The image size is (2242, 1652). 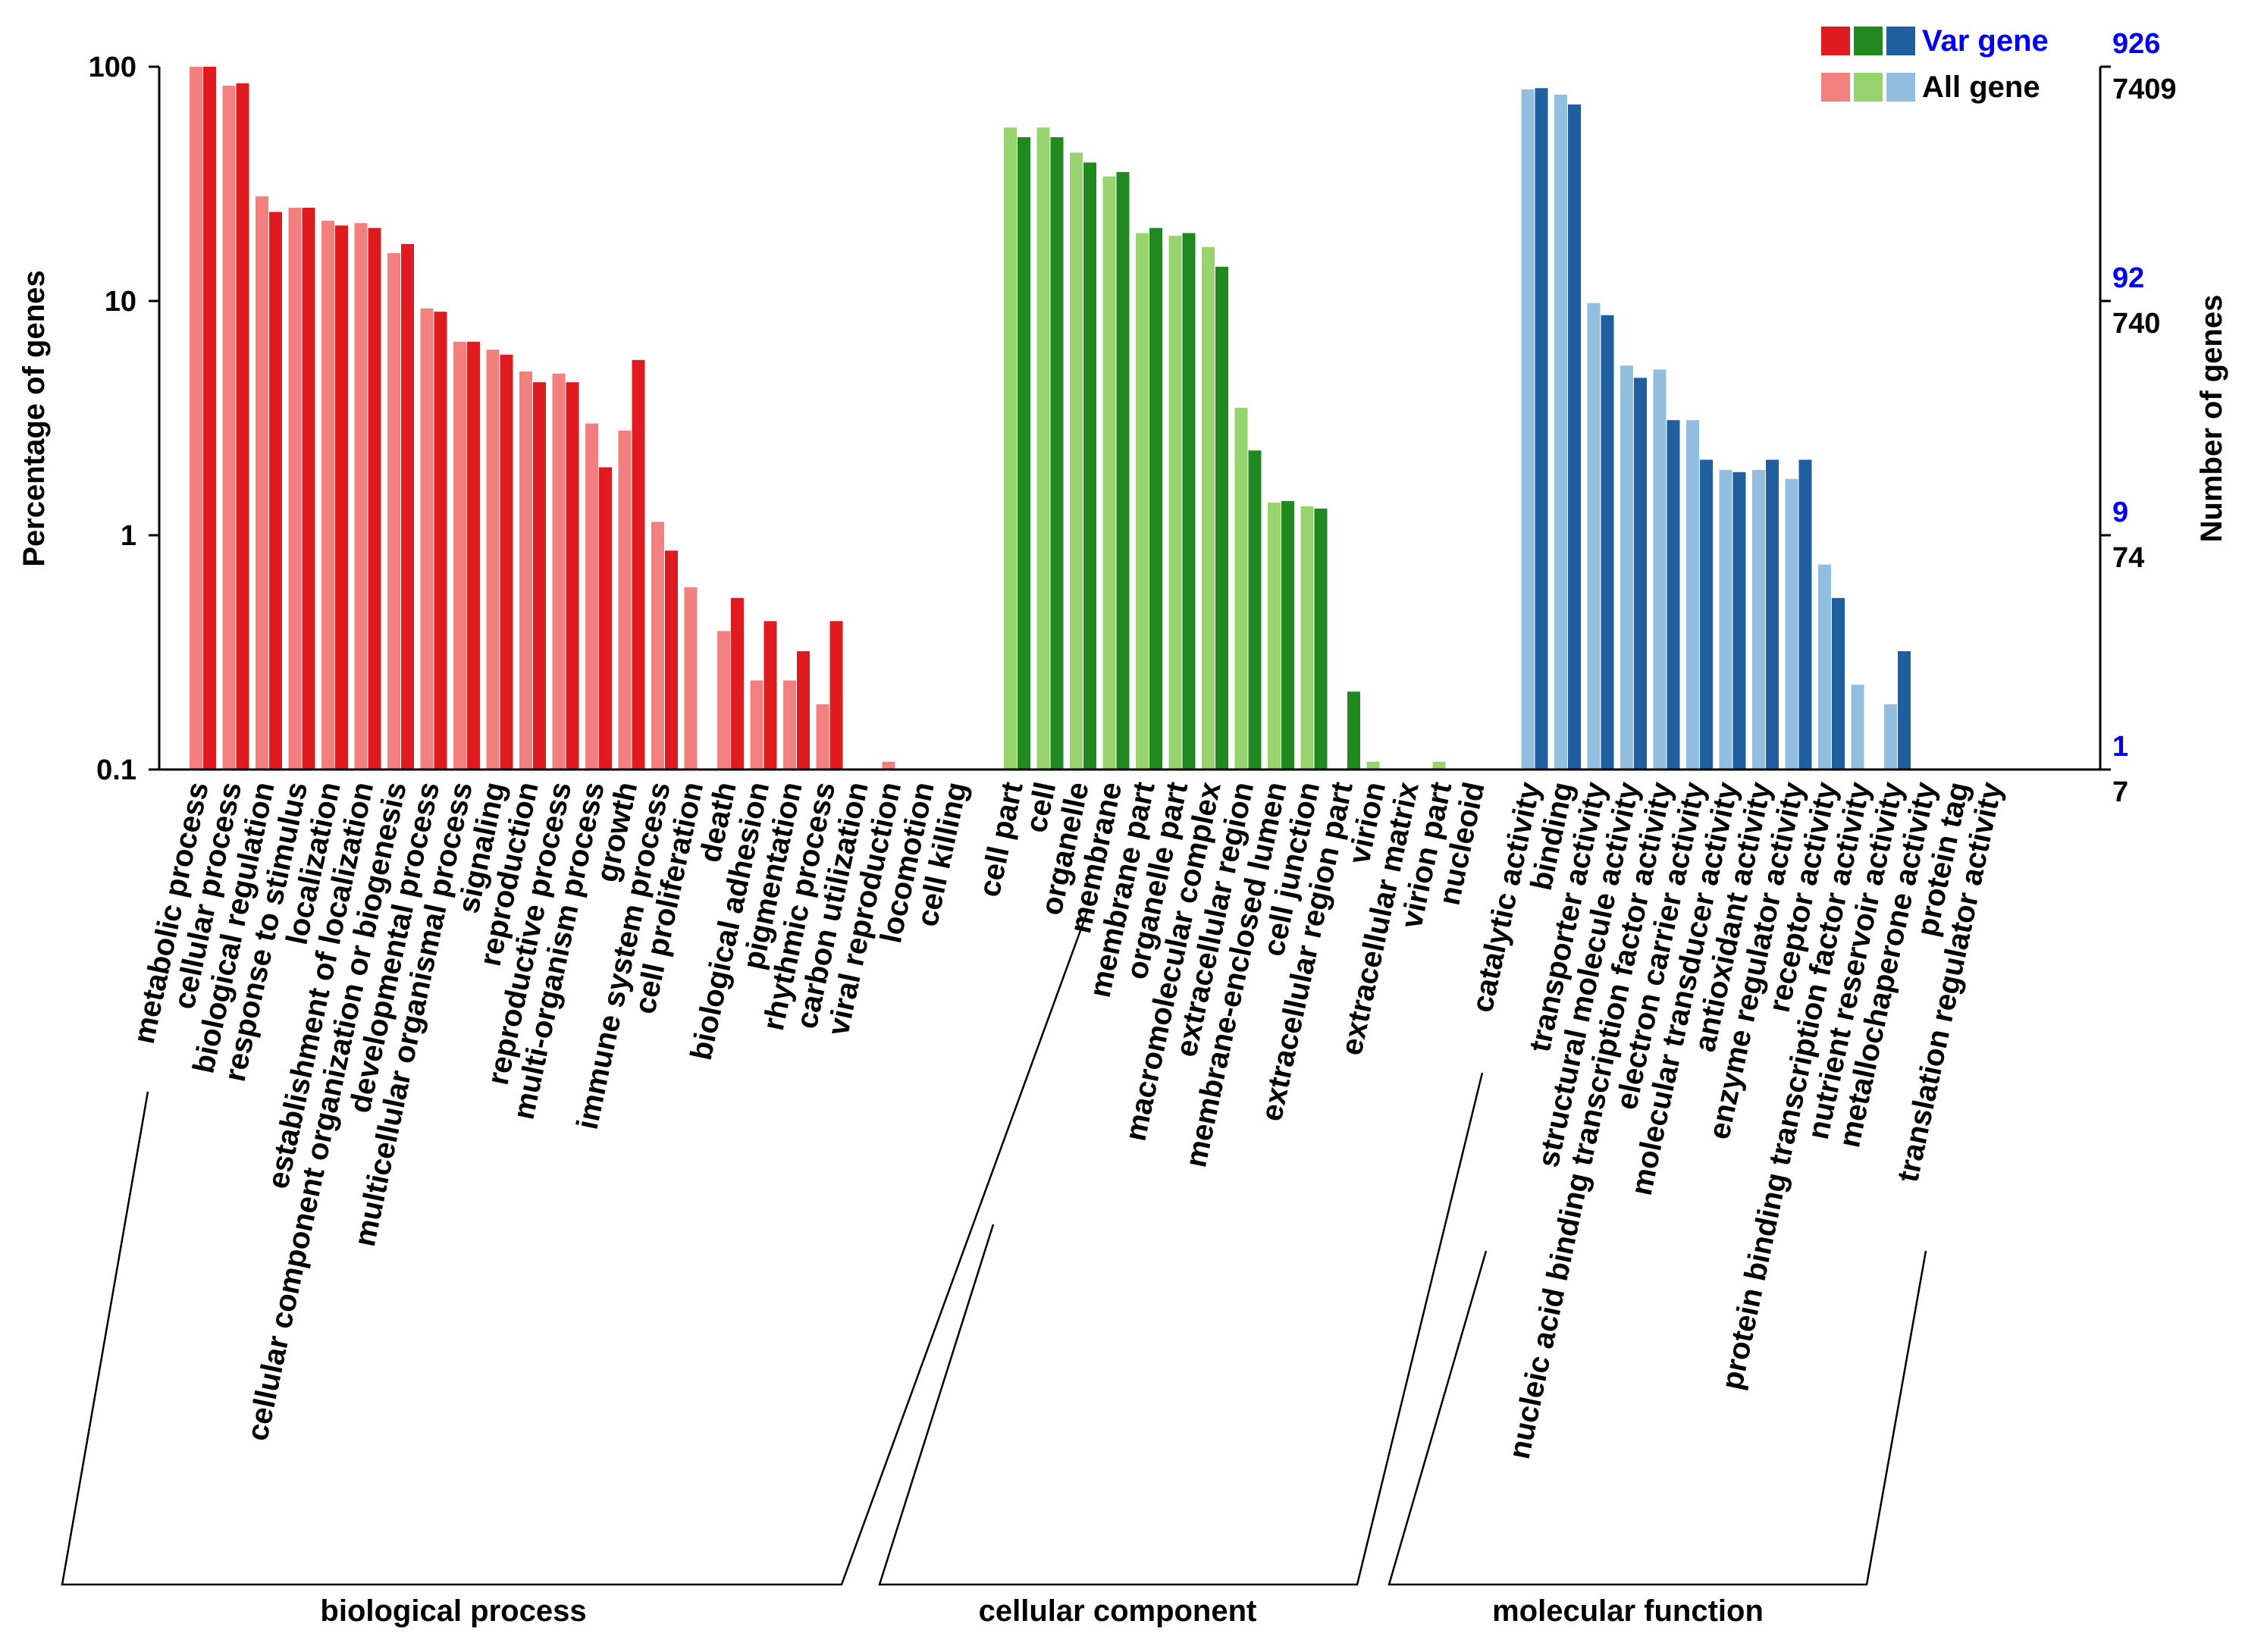 I want to click on bar-all-growth, so click(x=625, y=600).